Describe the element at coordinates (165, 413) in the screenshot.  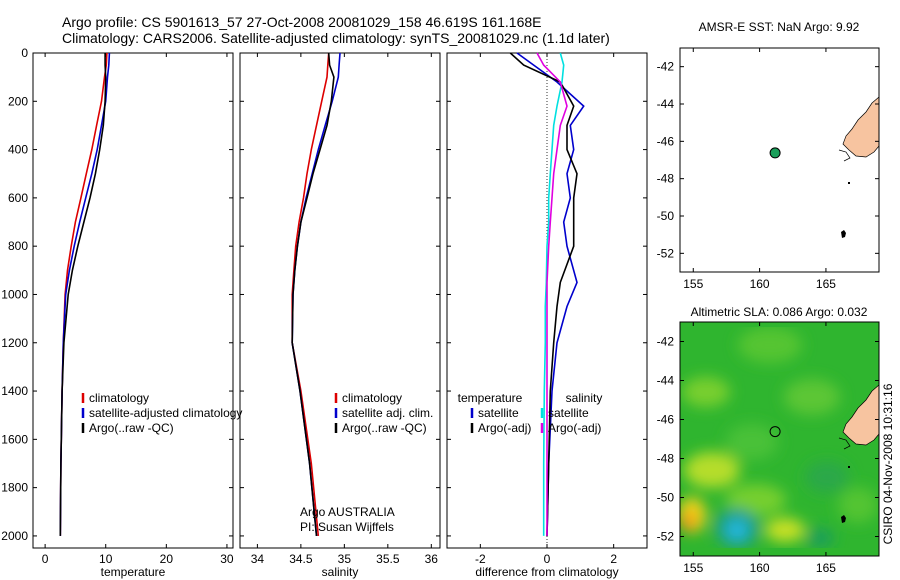
I see `legend-entry: satellite-adjusted climatology` at that location.